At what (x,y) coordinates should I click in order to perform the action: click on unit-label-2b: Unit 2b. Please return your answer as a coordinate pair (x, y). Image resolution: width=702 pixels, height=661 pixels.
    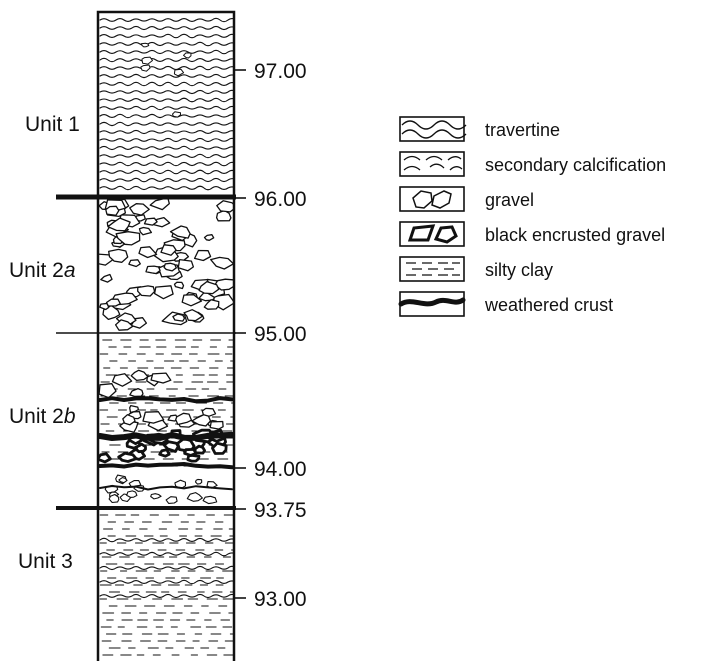
    Looking at the image, I should click on (42, 416).